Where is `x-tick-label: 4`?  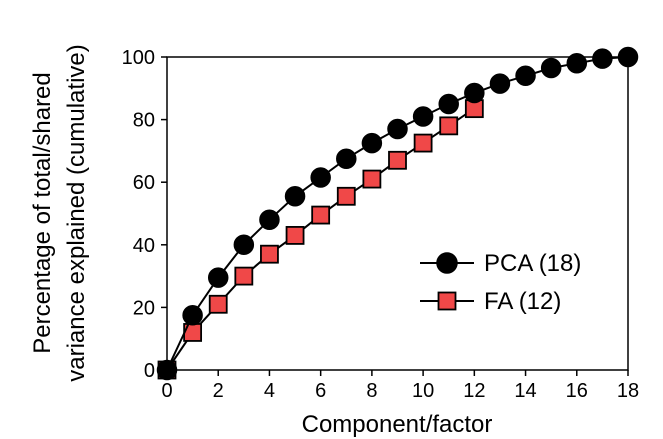 x-tick-label: 4 is located at coordinates (269, 391).